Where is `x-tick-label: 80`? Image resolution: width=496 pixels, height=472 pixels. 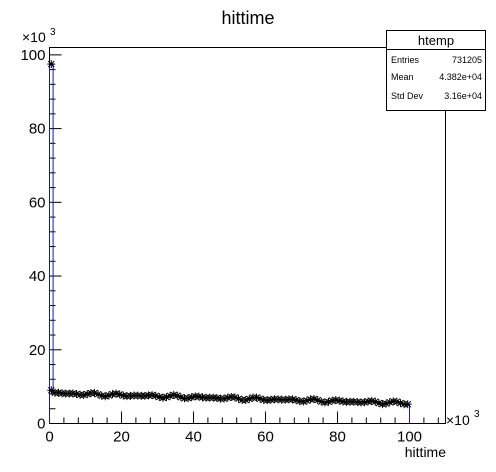 x-tick-label: 80 is located at coordinates (337, 437).